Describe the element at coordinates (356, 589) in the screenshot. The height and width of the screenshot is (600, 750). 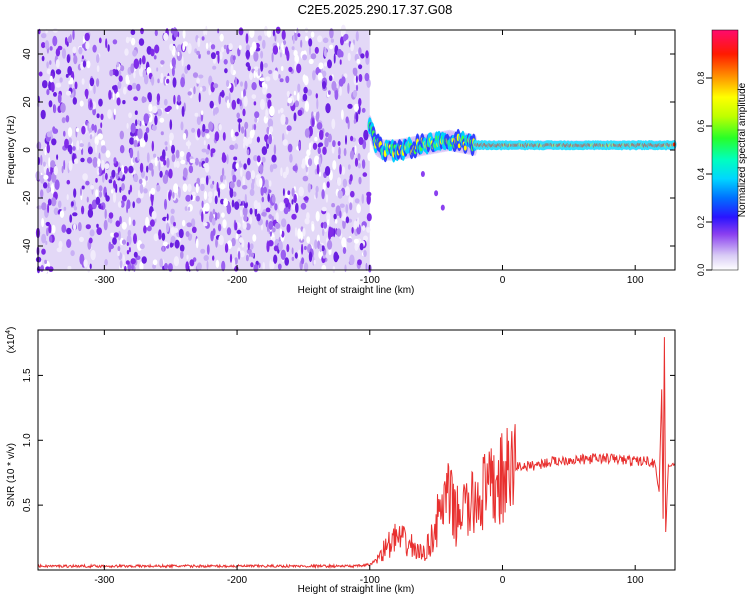
I see `snr-x-label: Height of straight line (km)` at that location.